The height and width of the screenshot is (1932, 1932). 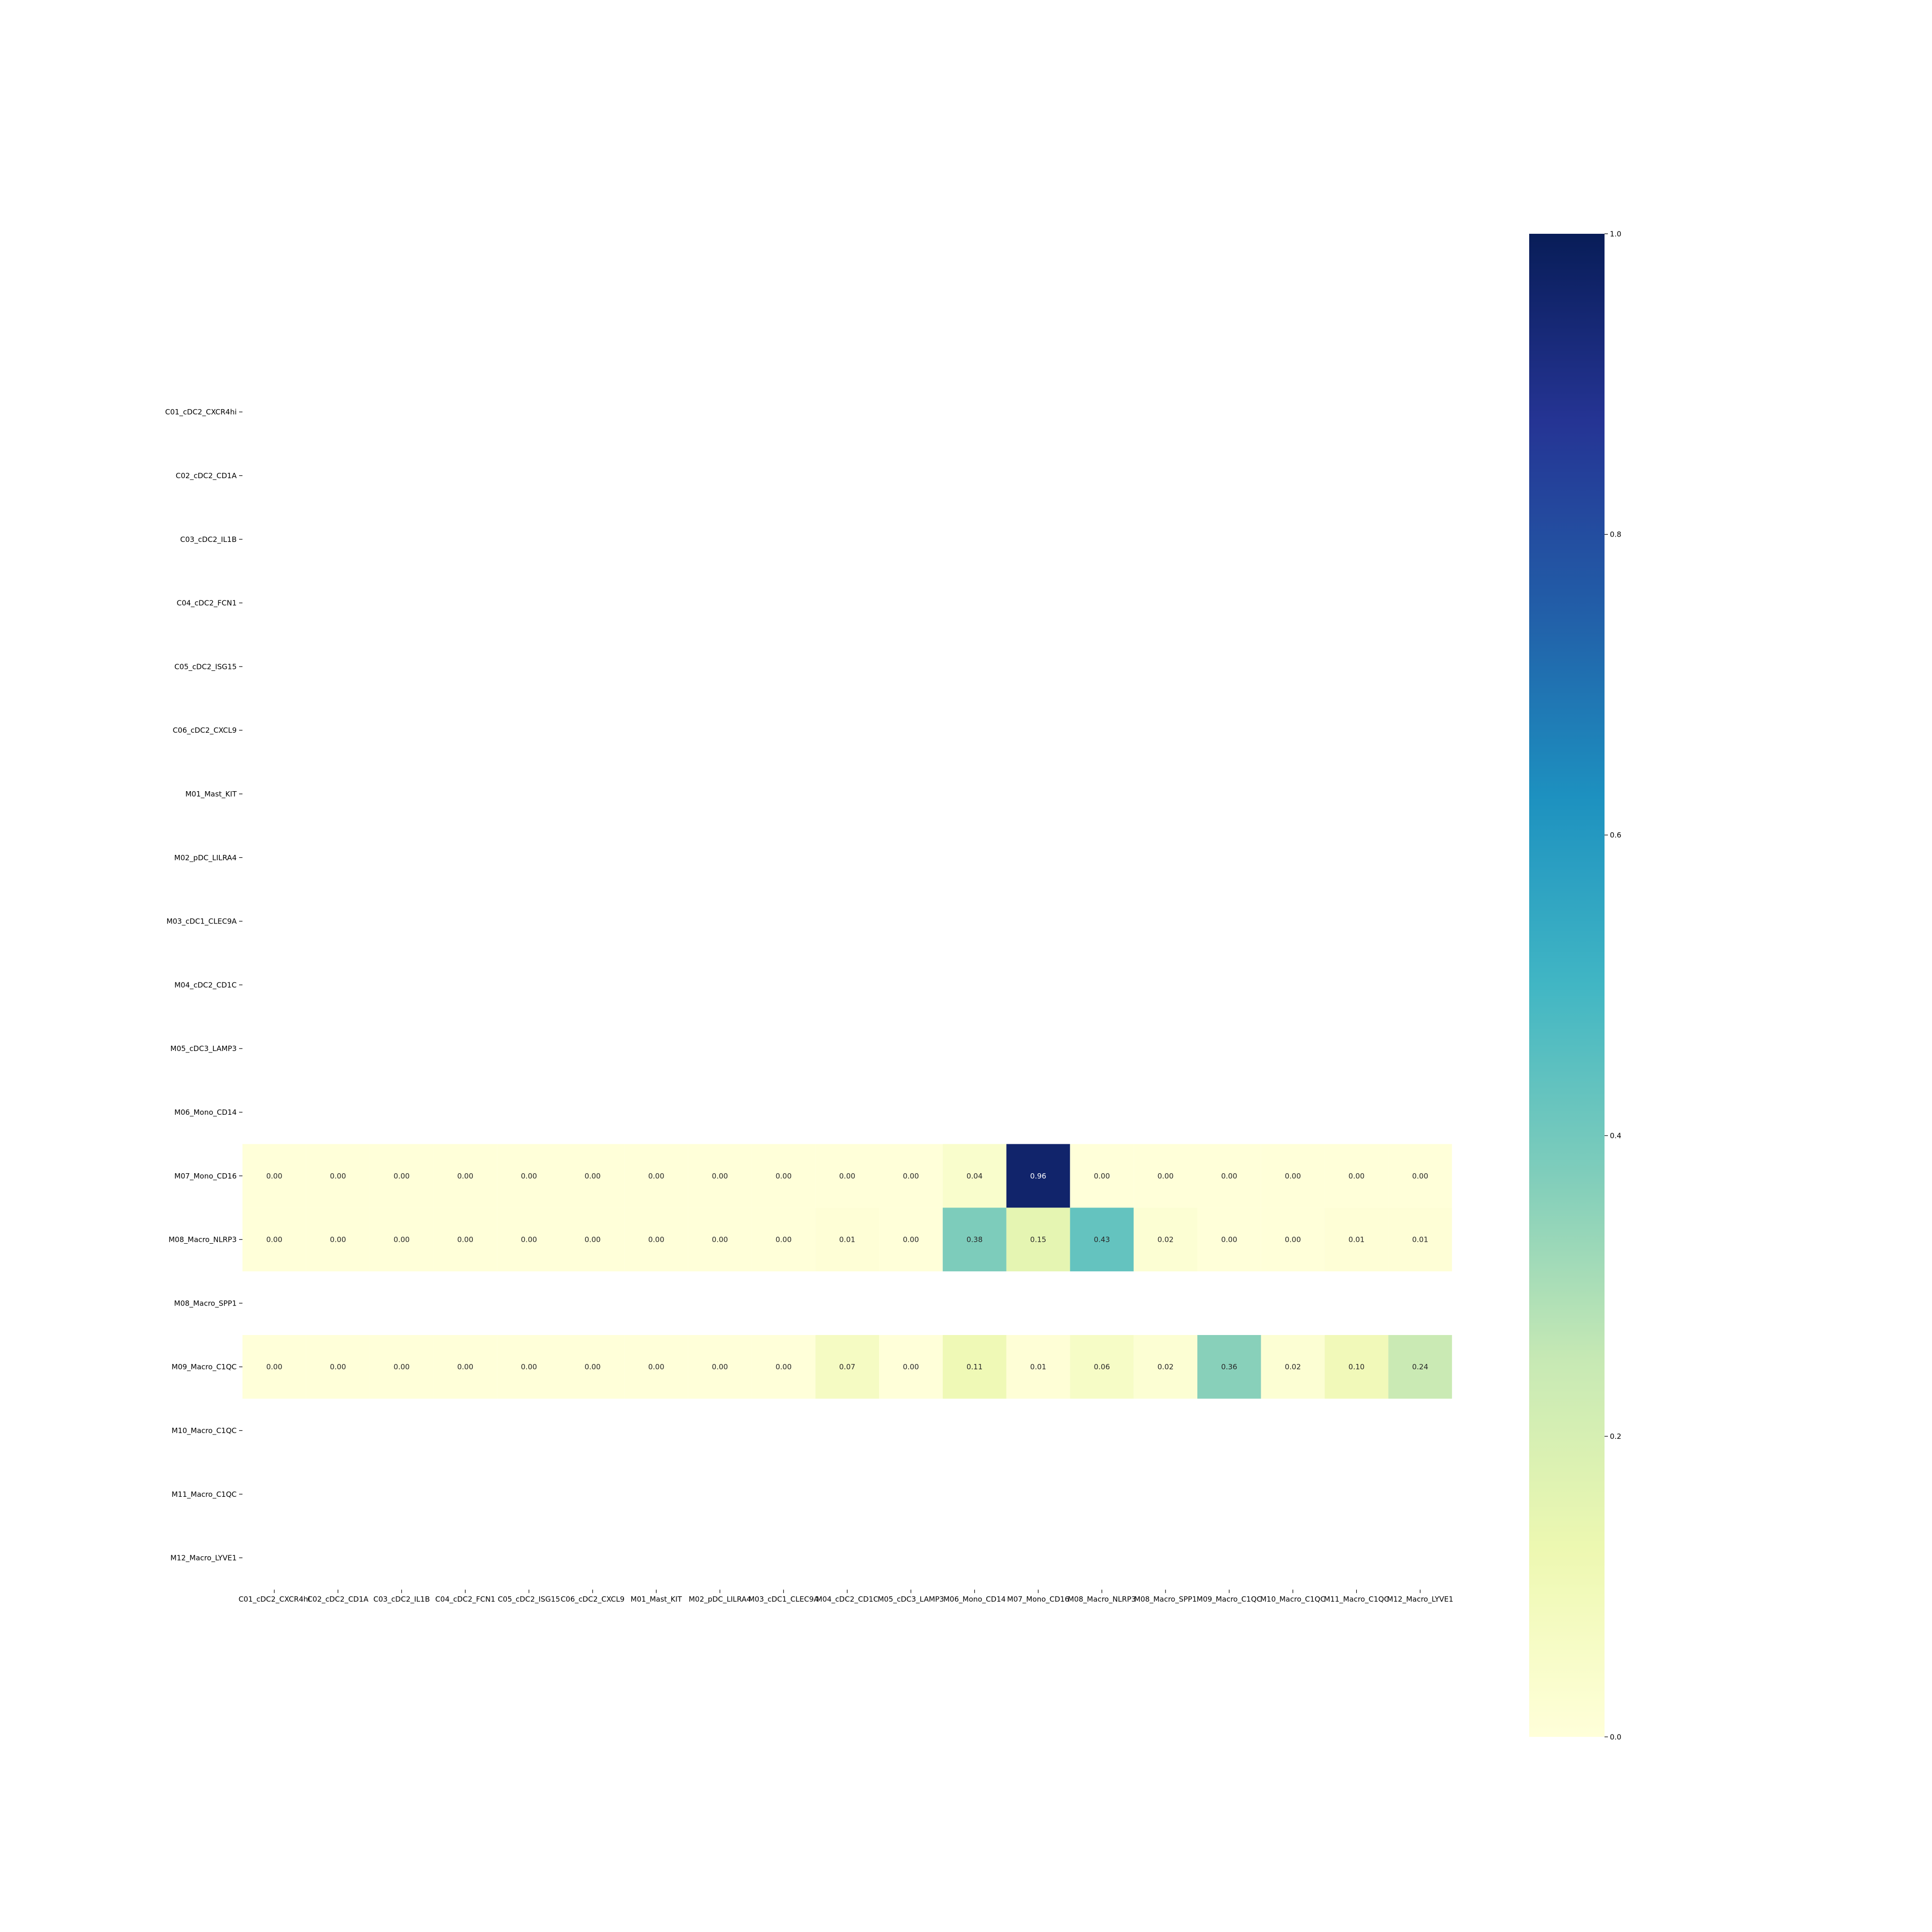 I want to click on column-label: M02_pDC_LILRA4, so click(x=720, y=1599).